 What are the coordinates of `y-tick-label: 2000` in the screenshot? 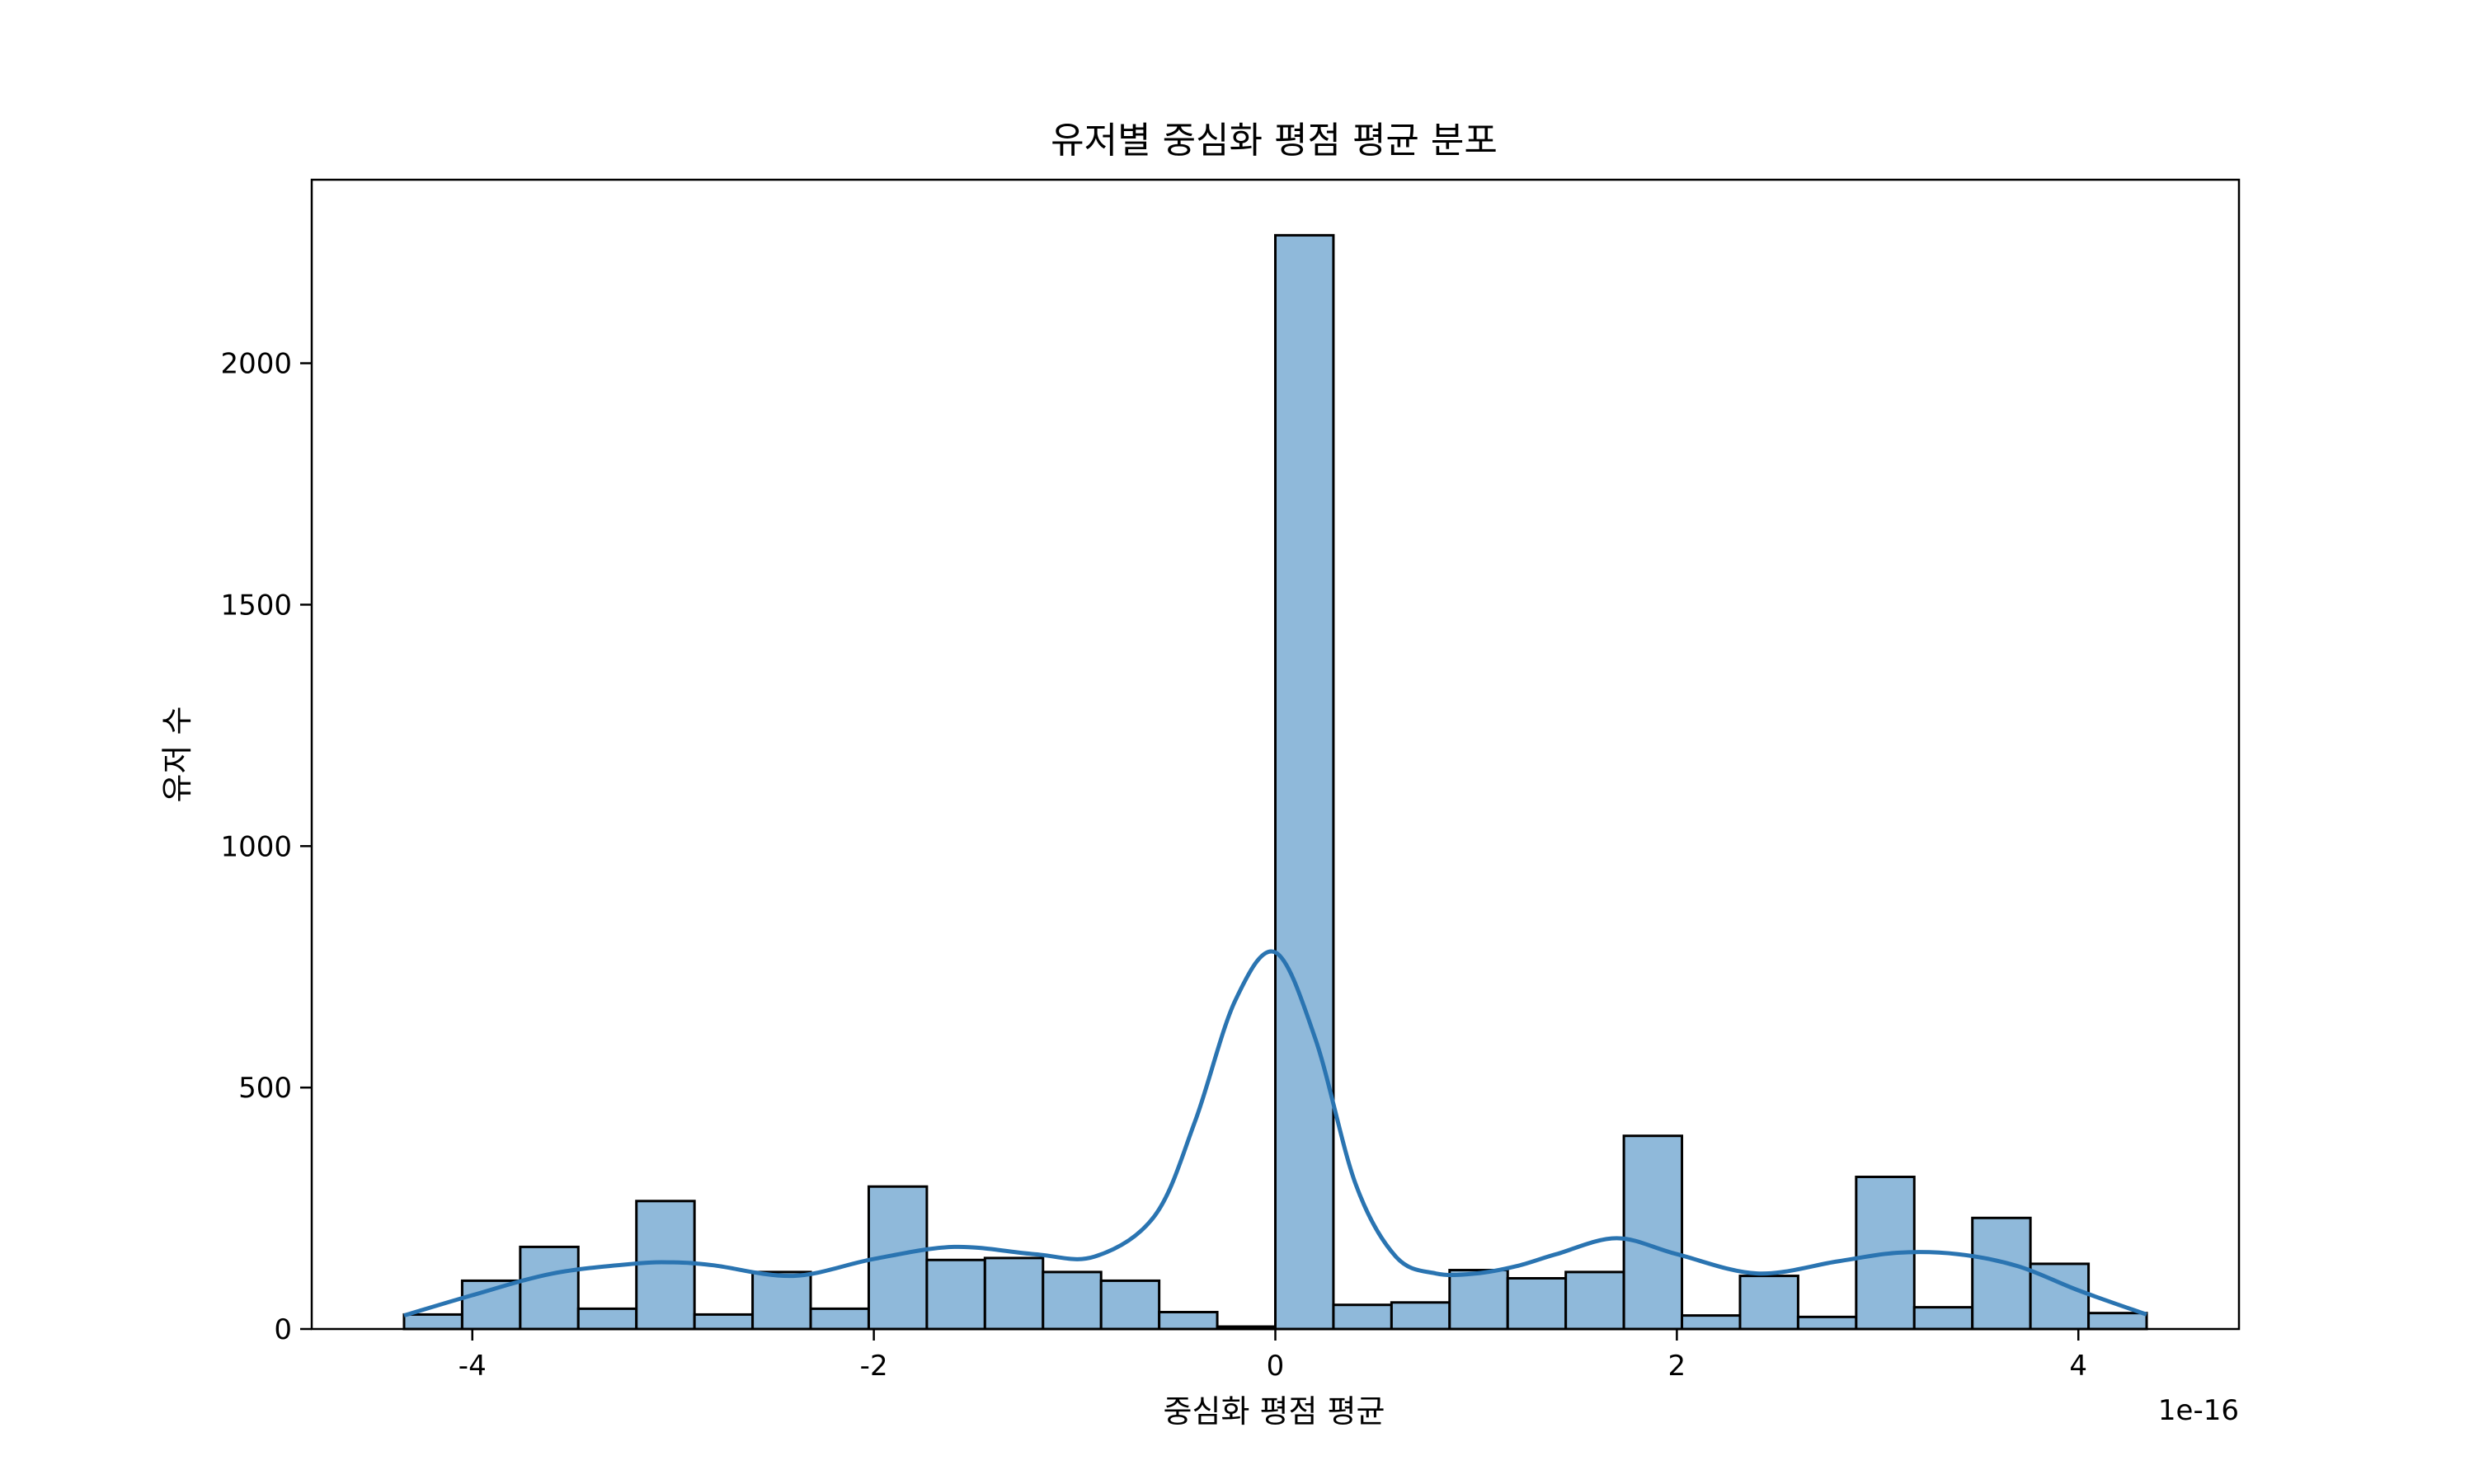 It's located at (256, 364).